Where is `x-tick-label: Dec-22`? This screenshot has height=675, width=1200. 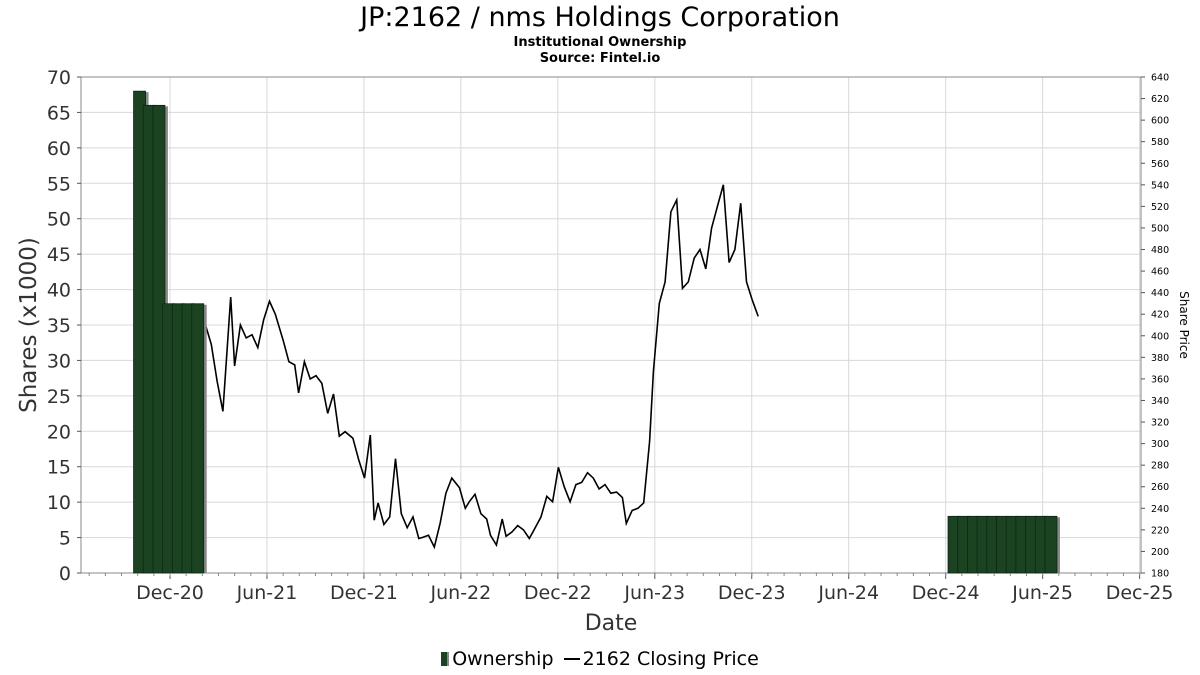 x-tick-label: Dec-22 is located at coordinates (558, 593).